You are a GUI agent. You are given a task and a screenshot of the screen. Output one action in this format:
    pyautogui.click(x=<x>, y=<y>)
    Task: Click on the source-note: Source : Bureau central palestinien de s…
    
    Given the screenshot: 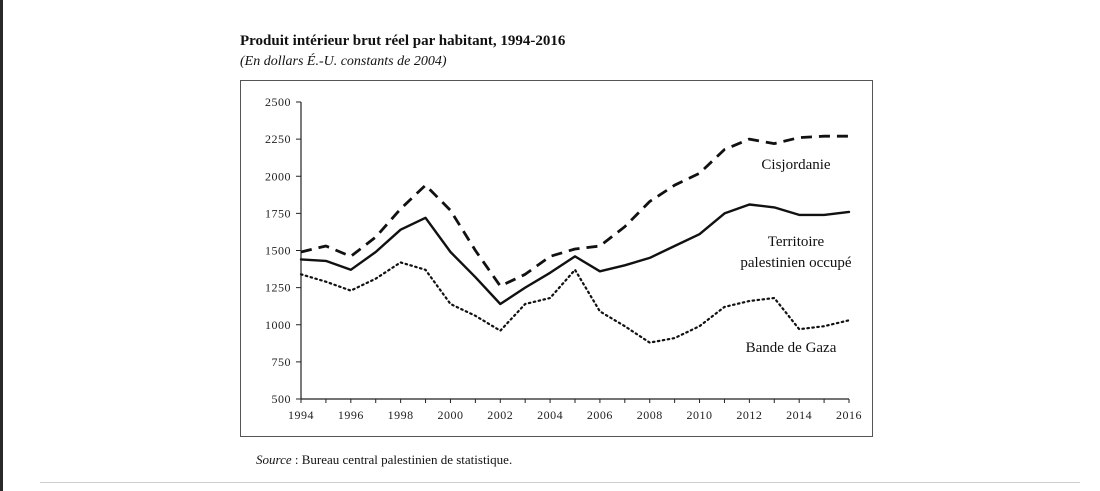 What is the action you would take?
    pyautogui.click(x=384, y=460)
    